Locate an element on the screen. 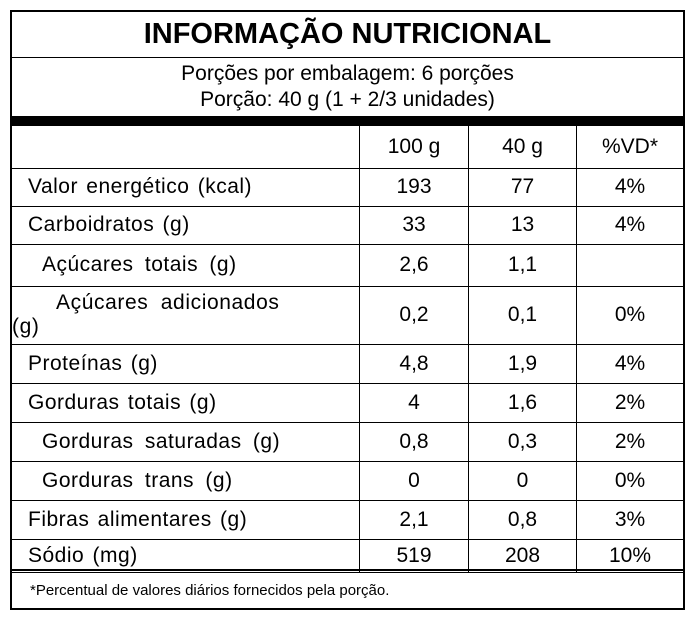  nutrient-name-wrapped: Açúcares adicionados (g) is located at coordinates (186, 315).